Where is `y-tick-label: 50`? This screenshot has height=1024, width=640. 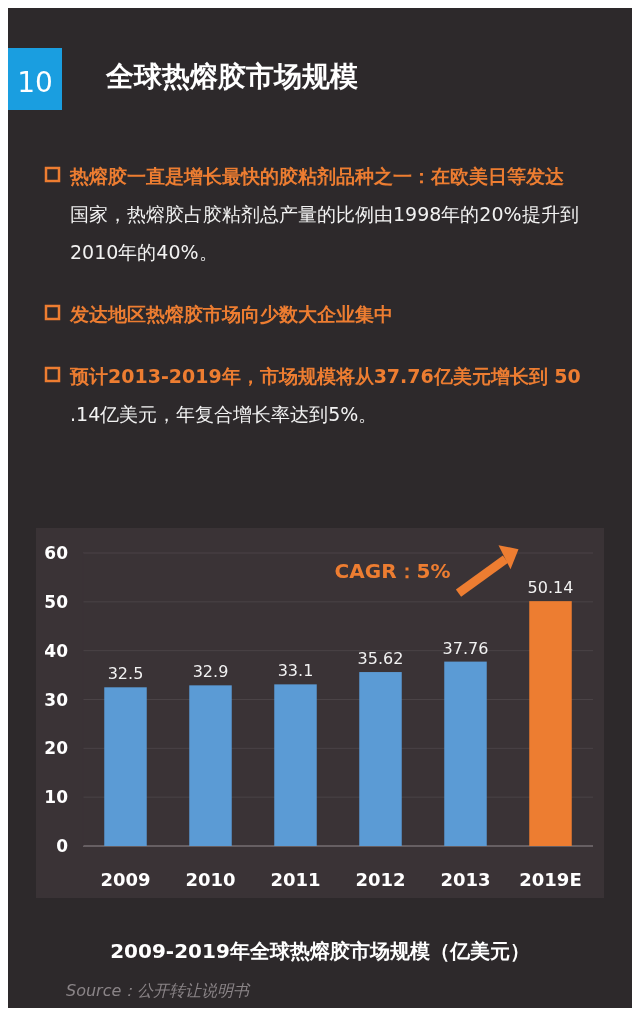
y-tick-label: 50 is located at coordinates (56, 601).